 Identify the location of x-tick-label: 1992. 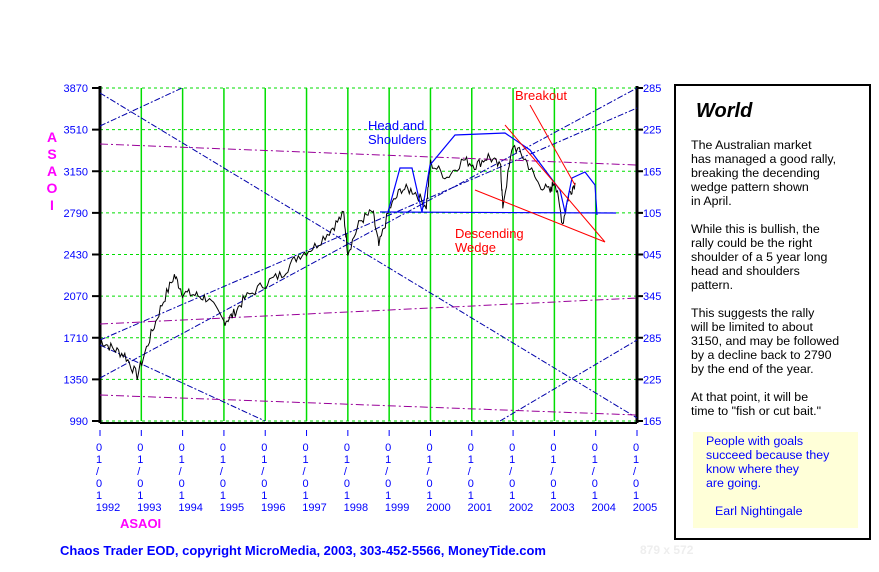
(108, 508).